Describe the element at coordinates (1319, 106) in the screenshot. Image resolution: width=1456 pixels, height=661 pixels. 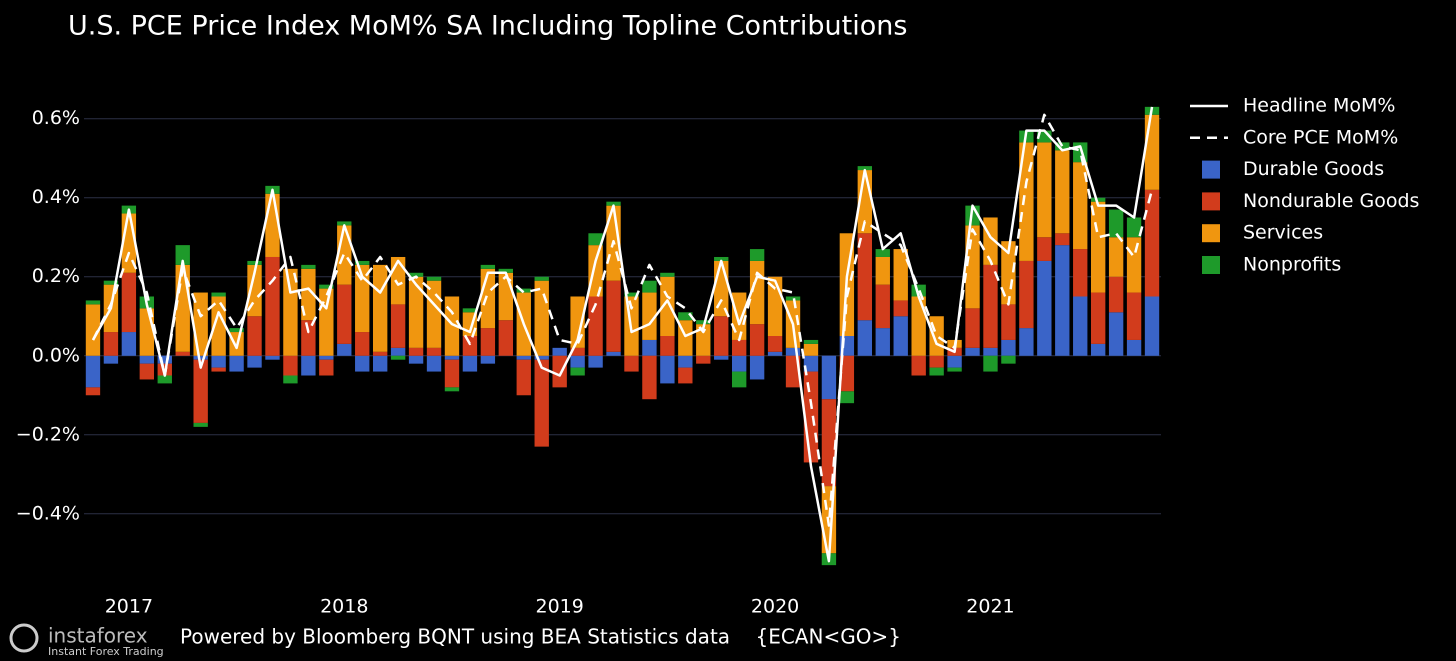
I see `legend-label: Headline MoM%` at that location.